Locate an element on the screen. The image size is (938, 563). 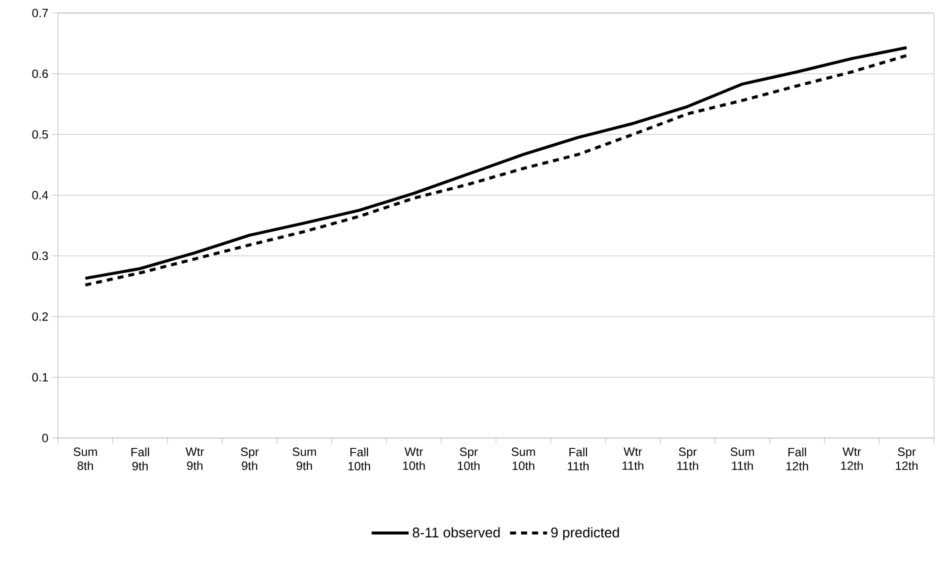
x-tick-label: Wtr 9th is located at coordinates (195, 459).